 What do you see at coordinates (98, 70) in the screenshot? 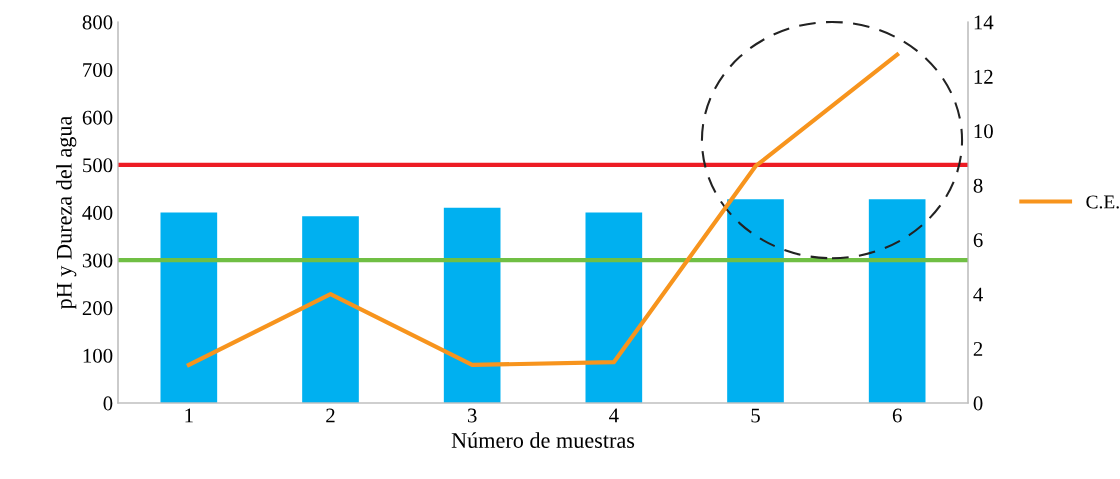
I see `y-tick-label: 700` at bounding box center [98, 70].